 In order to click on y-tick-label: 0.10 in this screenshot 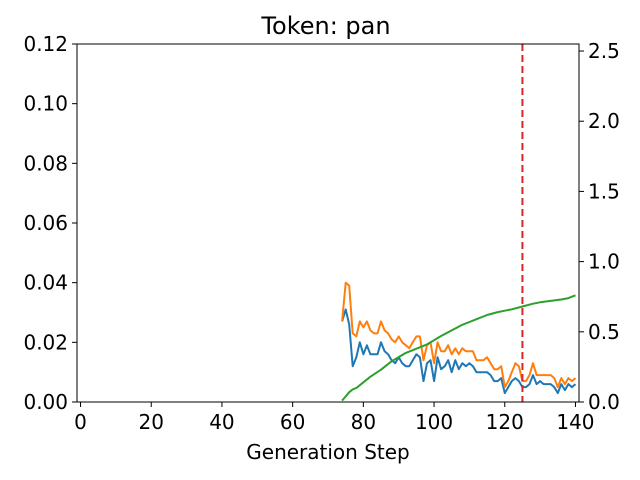, I will do `click(45, 104)`.